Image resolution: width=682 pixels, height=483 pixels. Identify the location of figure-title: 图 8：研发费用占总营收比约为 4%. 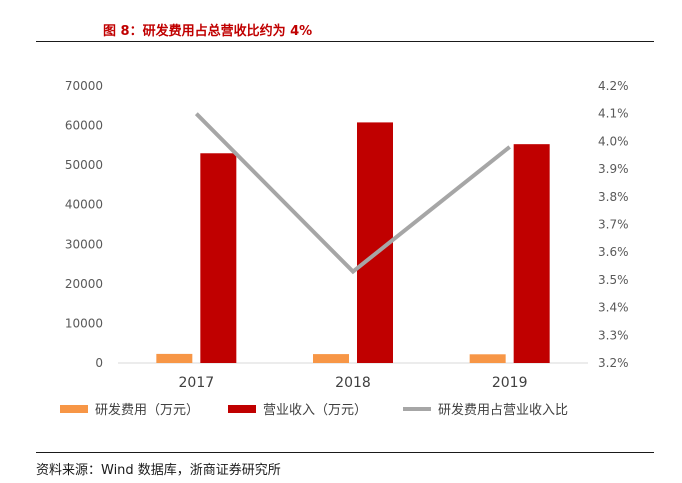
(208, 31).